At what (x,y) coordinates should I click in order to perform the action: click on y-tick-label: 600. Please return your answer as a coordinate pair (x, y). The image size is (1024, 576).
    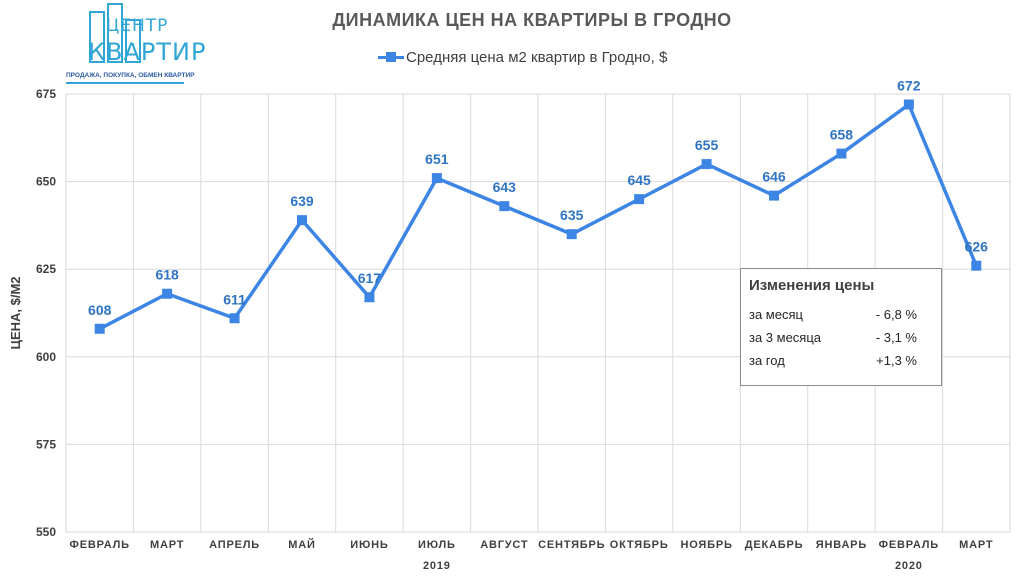
    Looking at the image, I should click on (46, 357).